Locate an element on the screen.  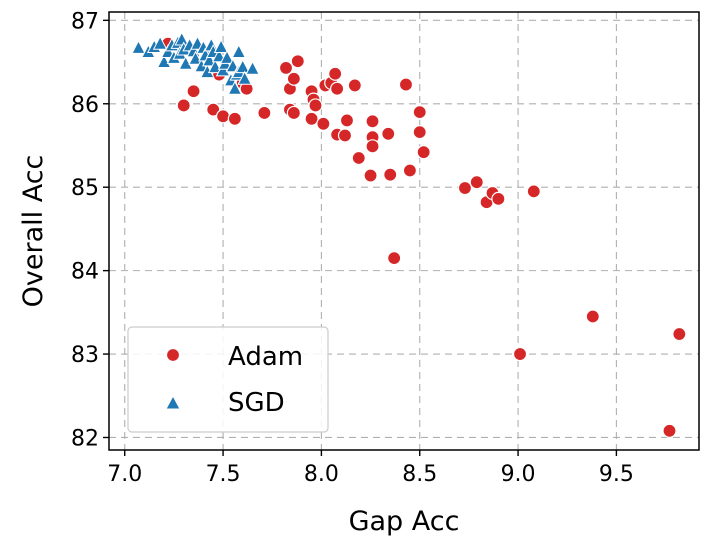
y-axis-label: Overall Acc is located at coordinates (33, 231).